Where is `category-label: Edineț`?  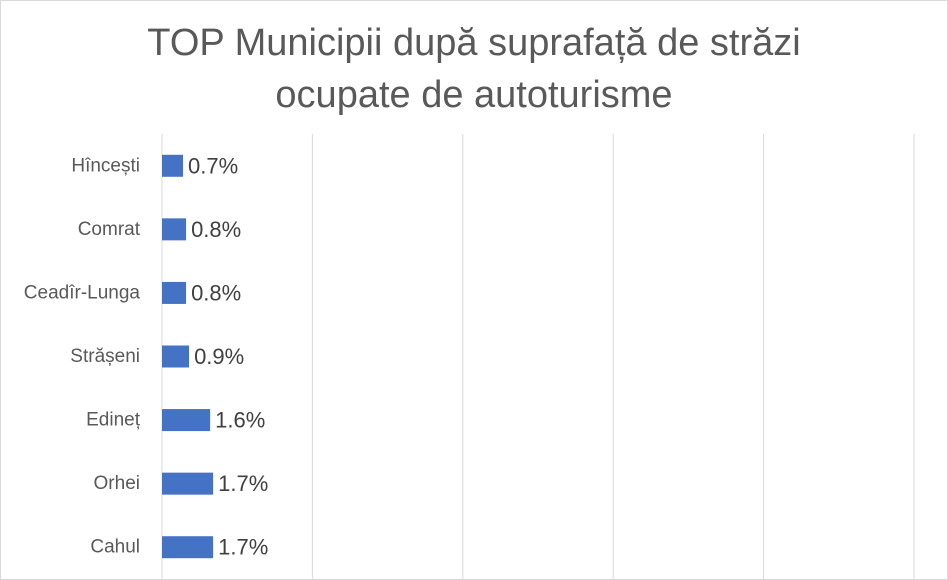
category-label: Edineț is located at coordinates (113, 420).